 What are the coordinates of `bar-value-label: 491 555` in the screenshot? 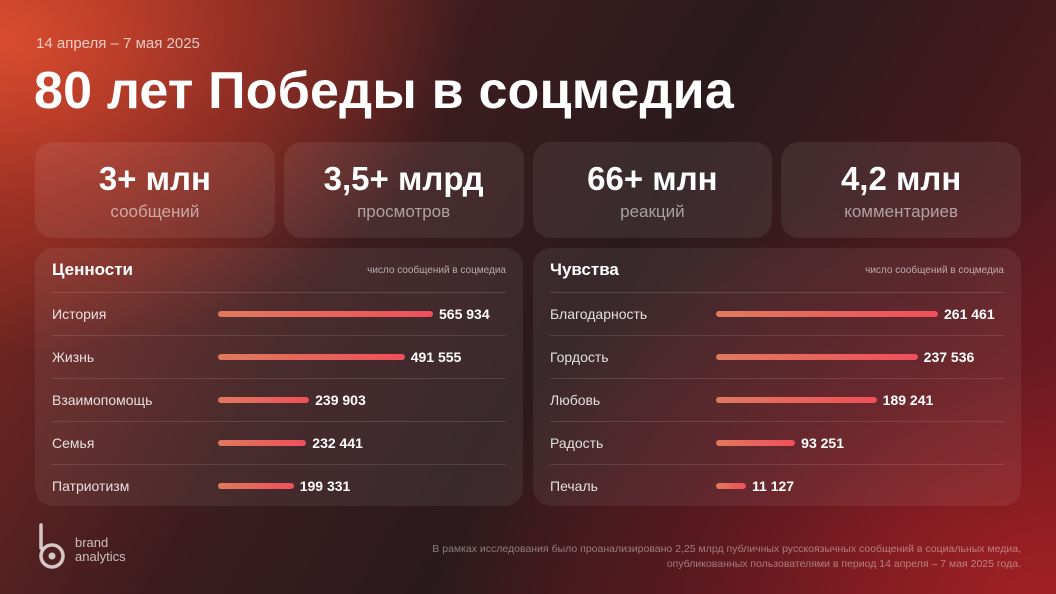 It's located at (436, 357).